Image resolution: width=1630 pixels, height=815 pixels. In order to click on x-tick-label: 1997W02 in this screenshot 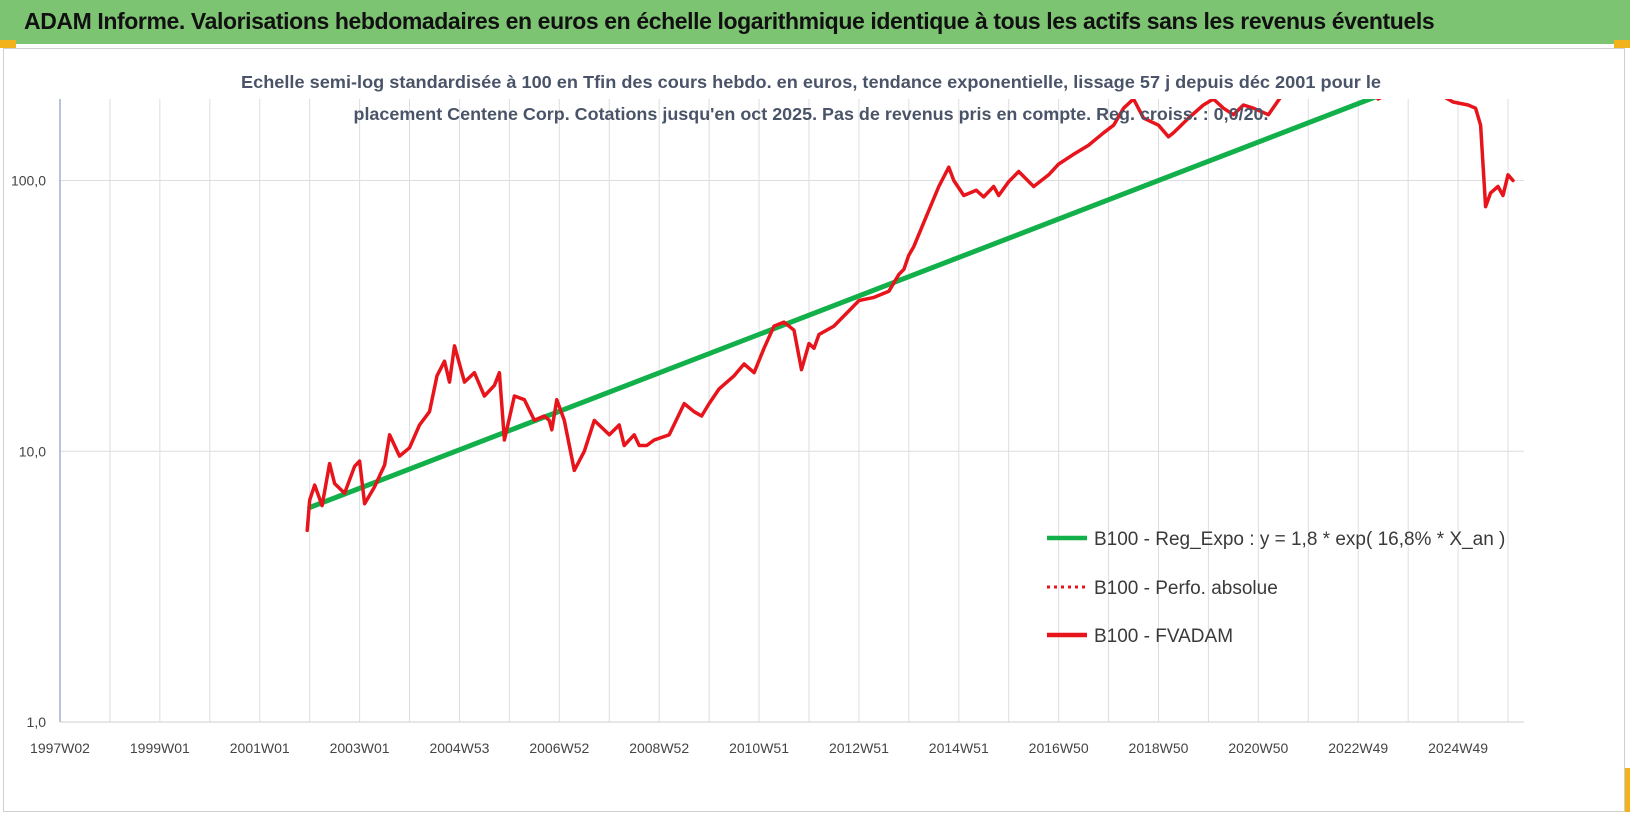, I will do `click(60, 748)`.